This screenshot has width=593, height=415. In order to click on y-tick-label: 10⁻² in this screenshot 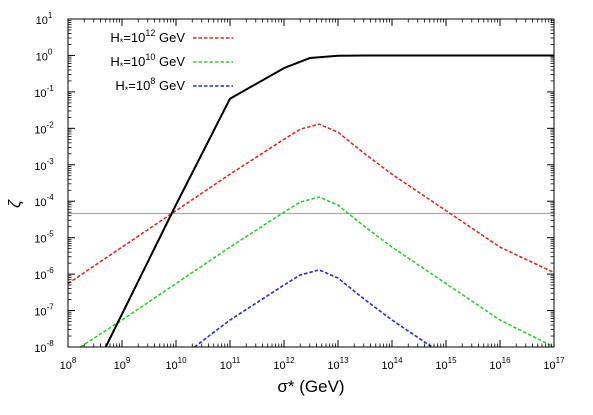, I will do `click(44, 128)`.